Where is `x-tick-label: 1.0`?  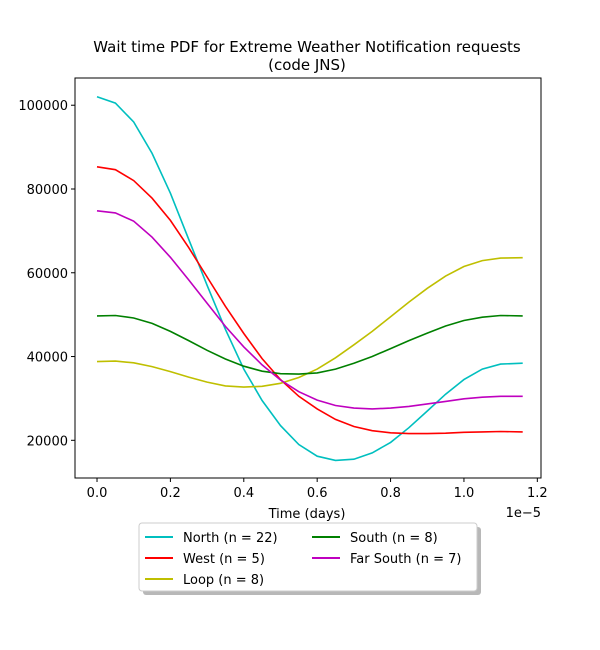 x-tick-label: 1.0 is located at coordinates (464, 493).